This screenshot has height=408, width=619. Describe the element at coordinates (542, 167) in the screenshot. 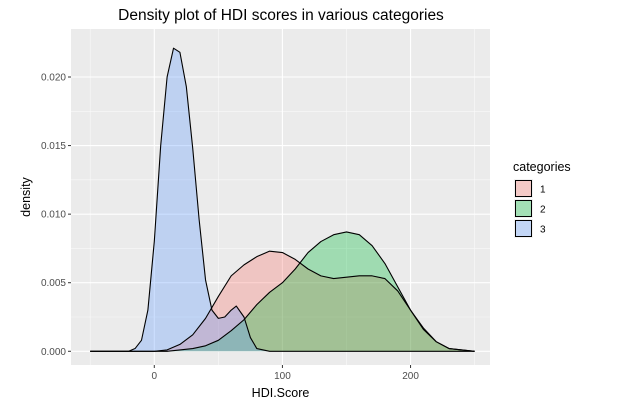

I see `legend-title: categories` at that location.